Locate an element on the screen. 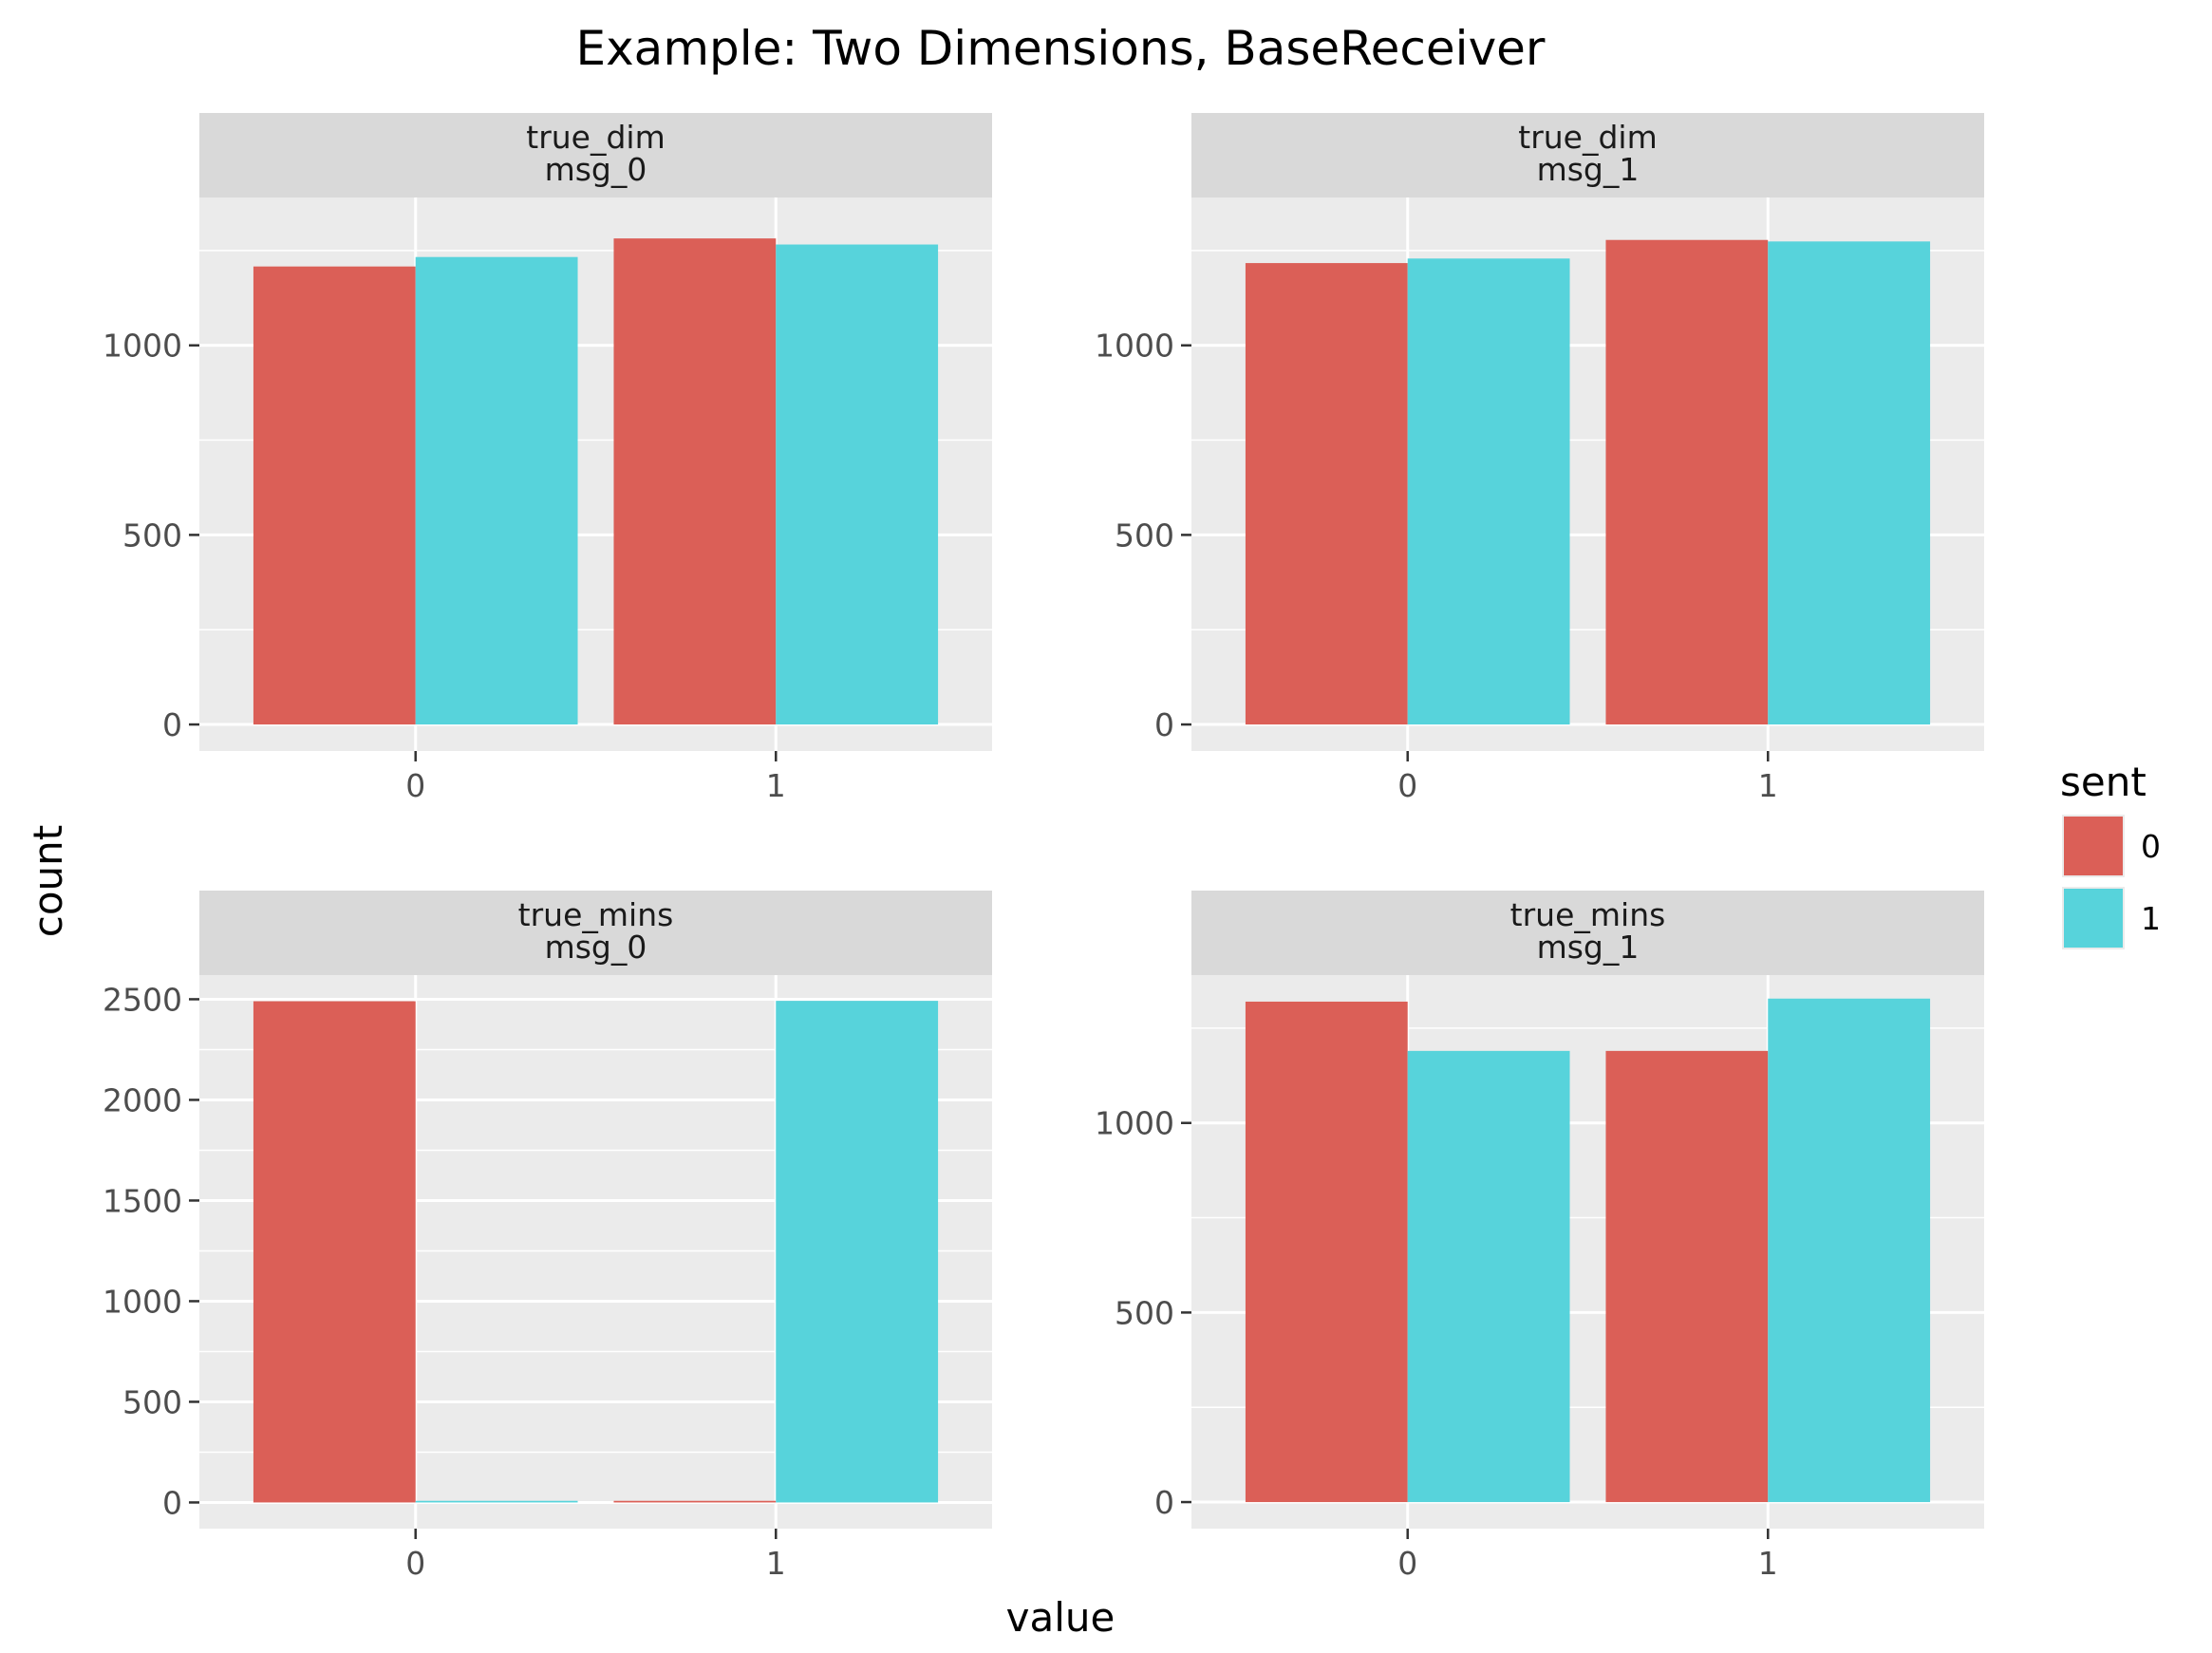  legend-title: sent is located at coordinates (2103, 782).